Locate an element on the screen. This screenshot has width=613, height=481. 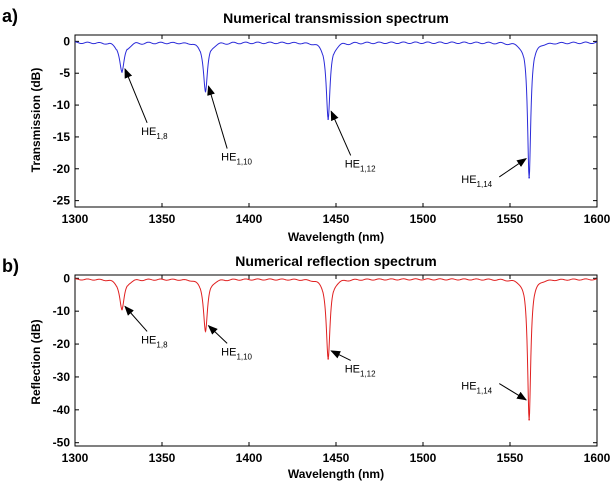
y-tick-label: -40 is located at coordinates (62, 410).